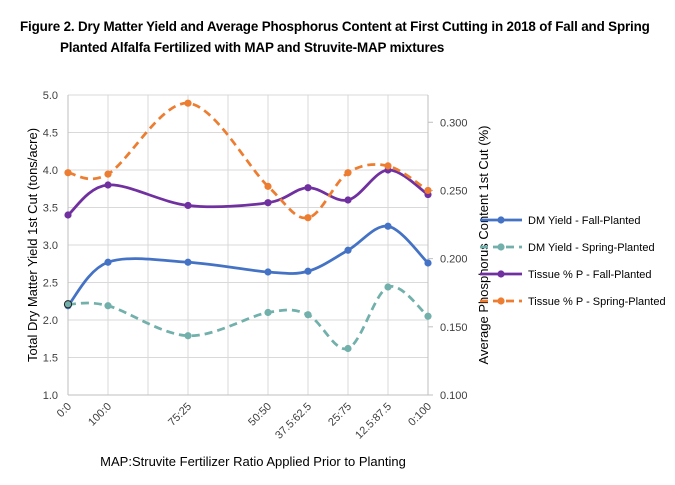 This screenshot has width=675, height=485. I want to click on y-tick-label: 4.0, so click(50, 171).